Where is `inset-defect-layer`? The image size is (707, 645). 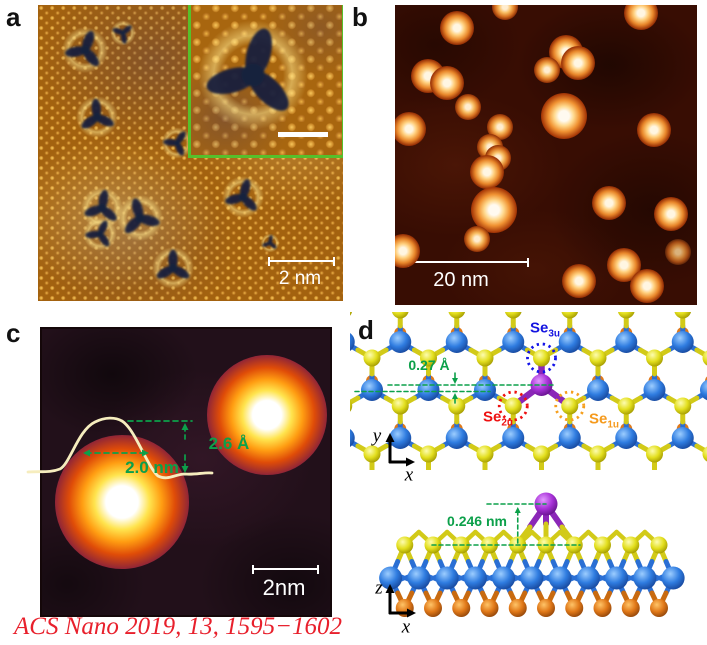 inset-defect-layer is located at coordinates (253, 75).